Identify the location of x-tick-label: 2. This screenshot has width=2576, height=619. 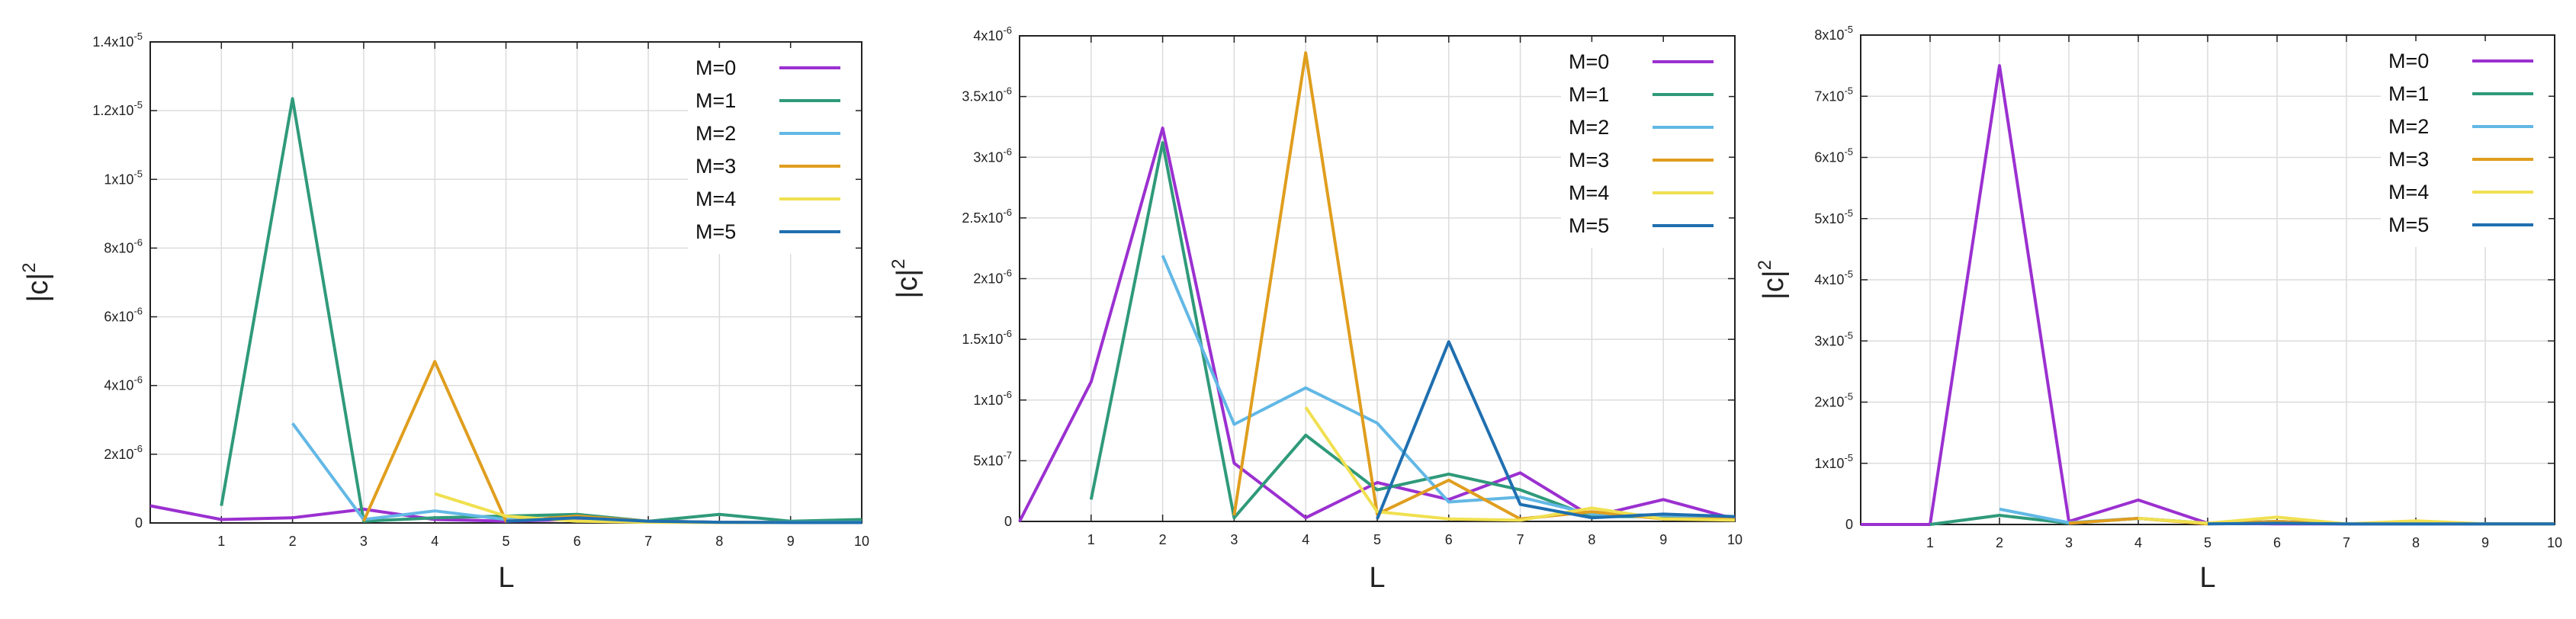
(293, 541).